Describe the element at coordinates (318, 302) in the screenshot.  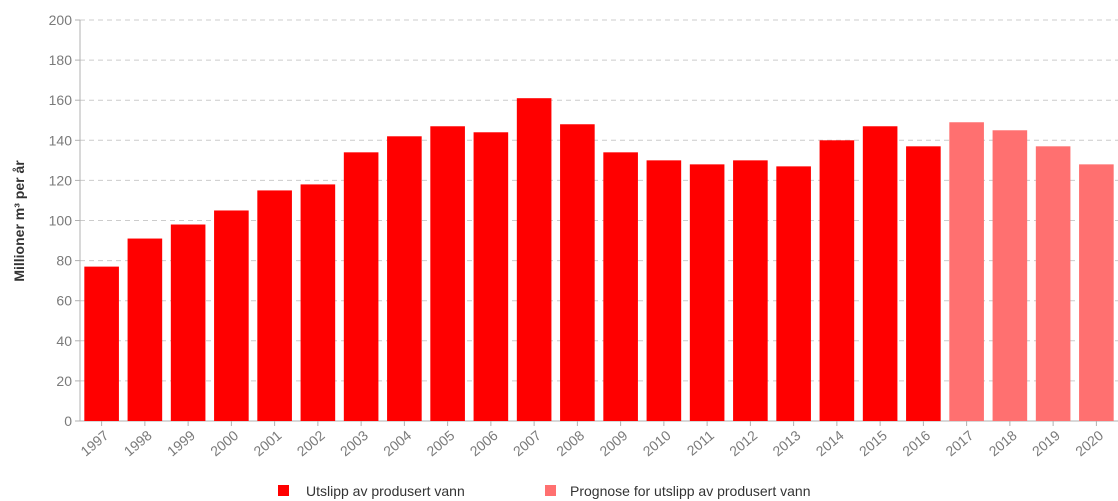
I see `bar-2002` at that location.